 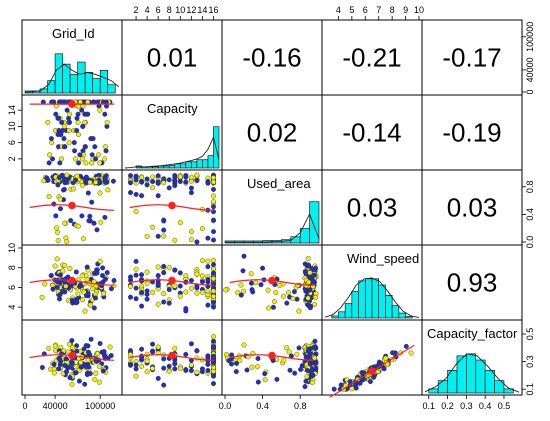 What do you see at coordinates (372, 371) in the screenshot?
I see `mean-point` at bounding box center [372, 371].